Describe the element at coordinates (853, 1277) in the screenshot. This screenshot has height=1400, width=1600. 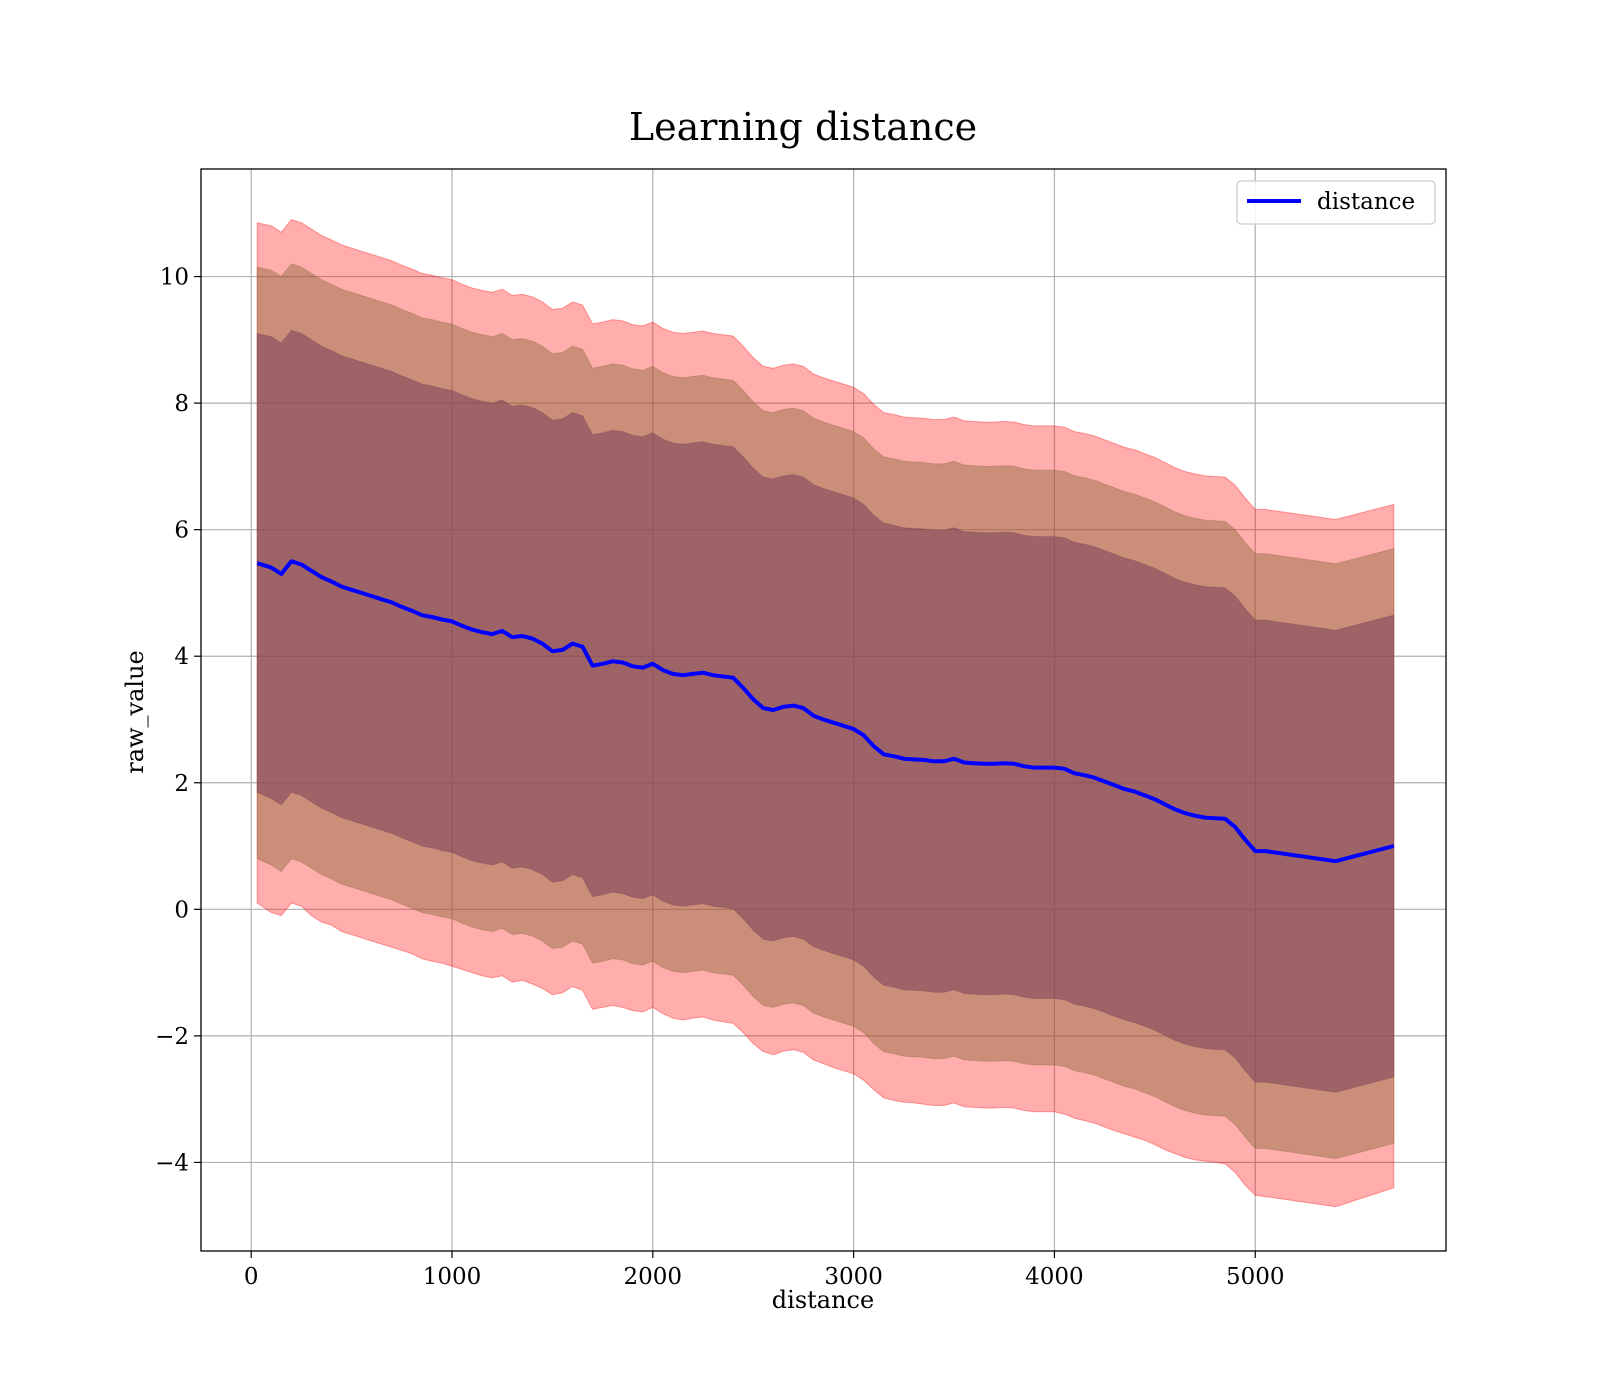
I see `x-tick-label: 3000` at that location.